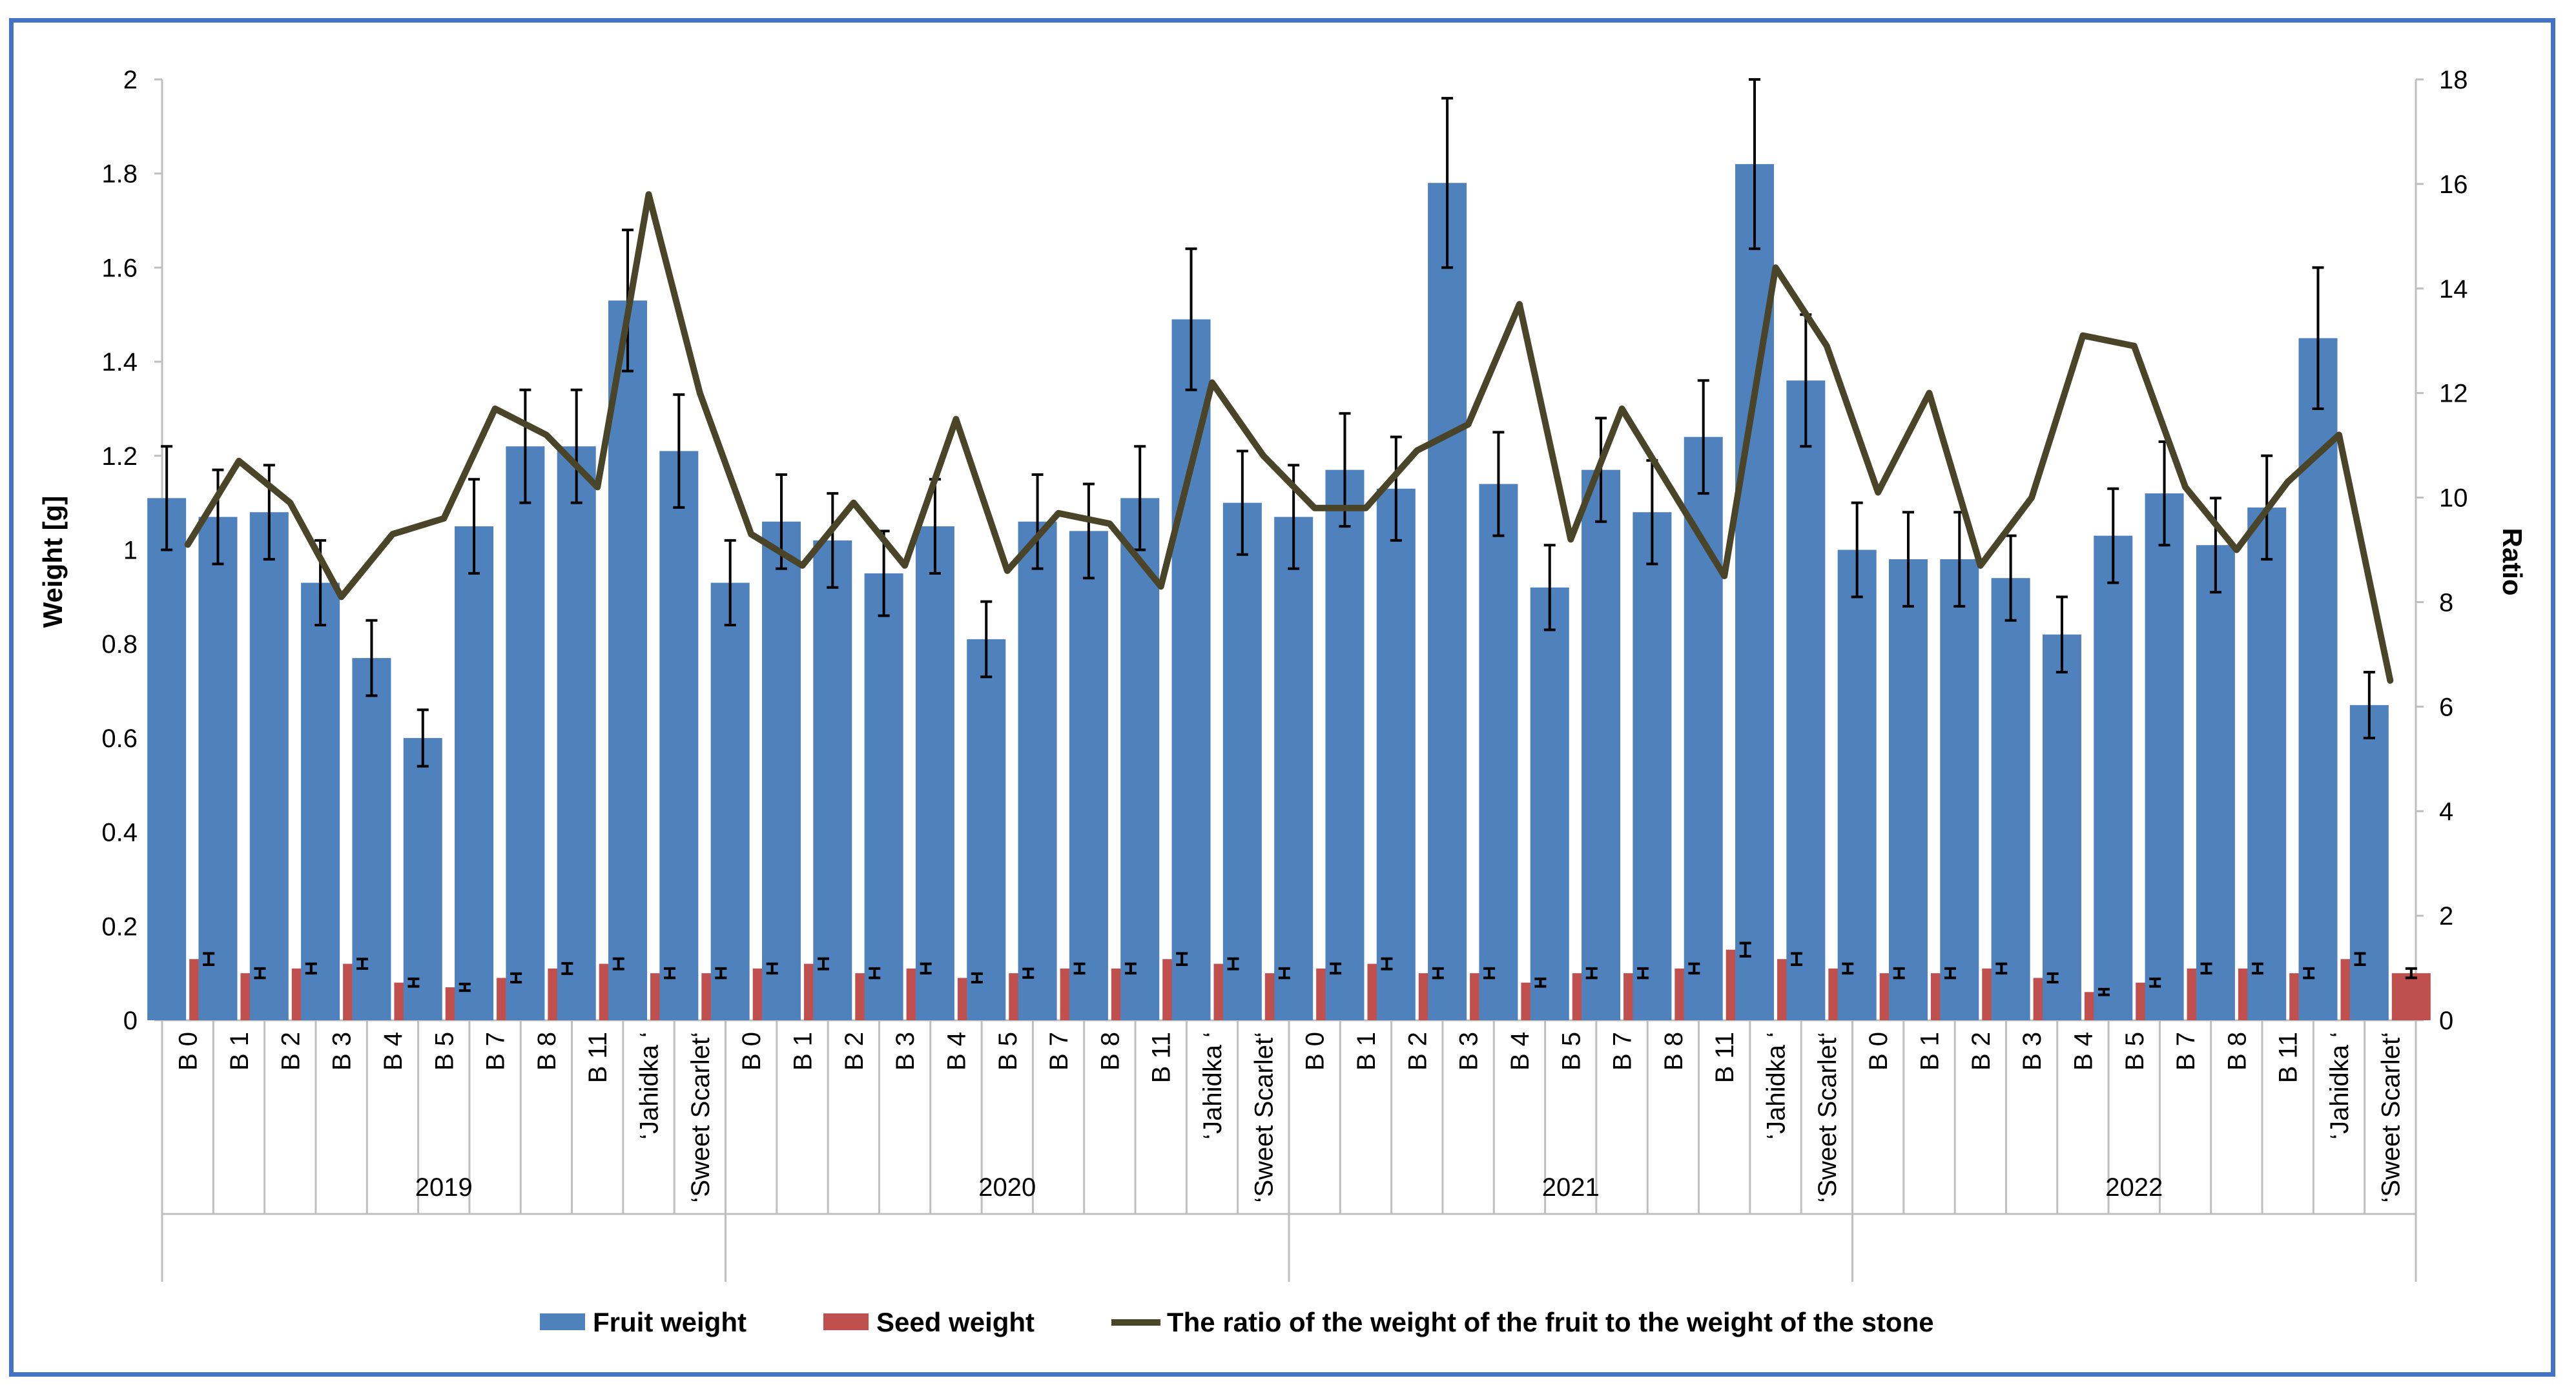 The image size is (2576, 1398). I want to click on legend-label-fruit-weight: Fruit weight, so click(670, 1322).